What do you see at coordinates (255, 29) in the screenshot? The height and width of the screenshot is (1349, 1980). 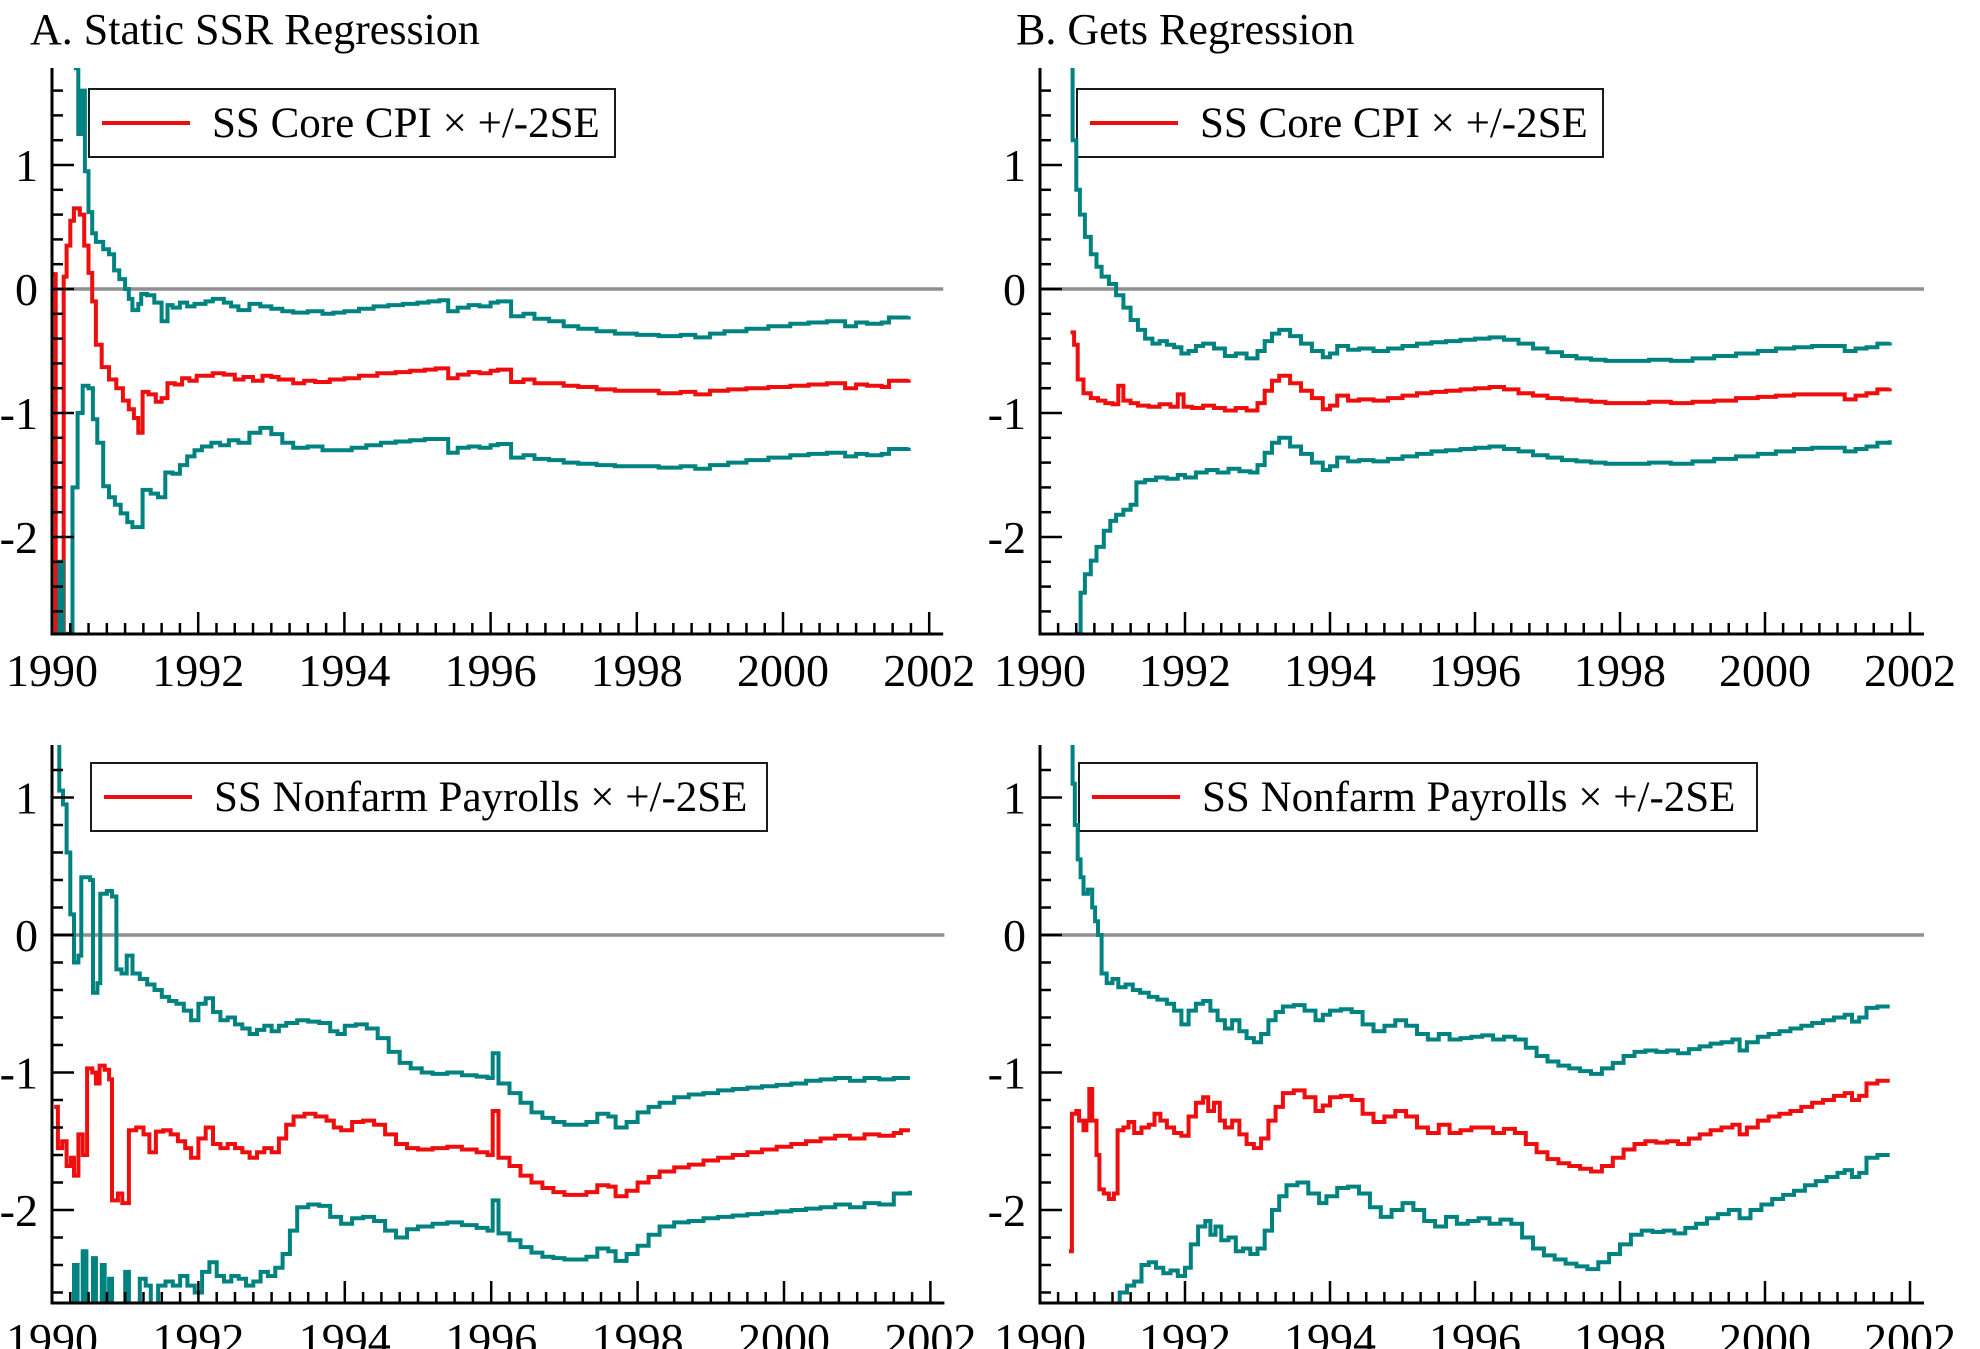 I see `panel-a-title: A. Static SSR Regression` at bounding box center [255, 29].